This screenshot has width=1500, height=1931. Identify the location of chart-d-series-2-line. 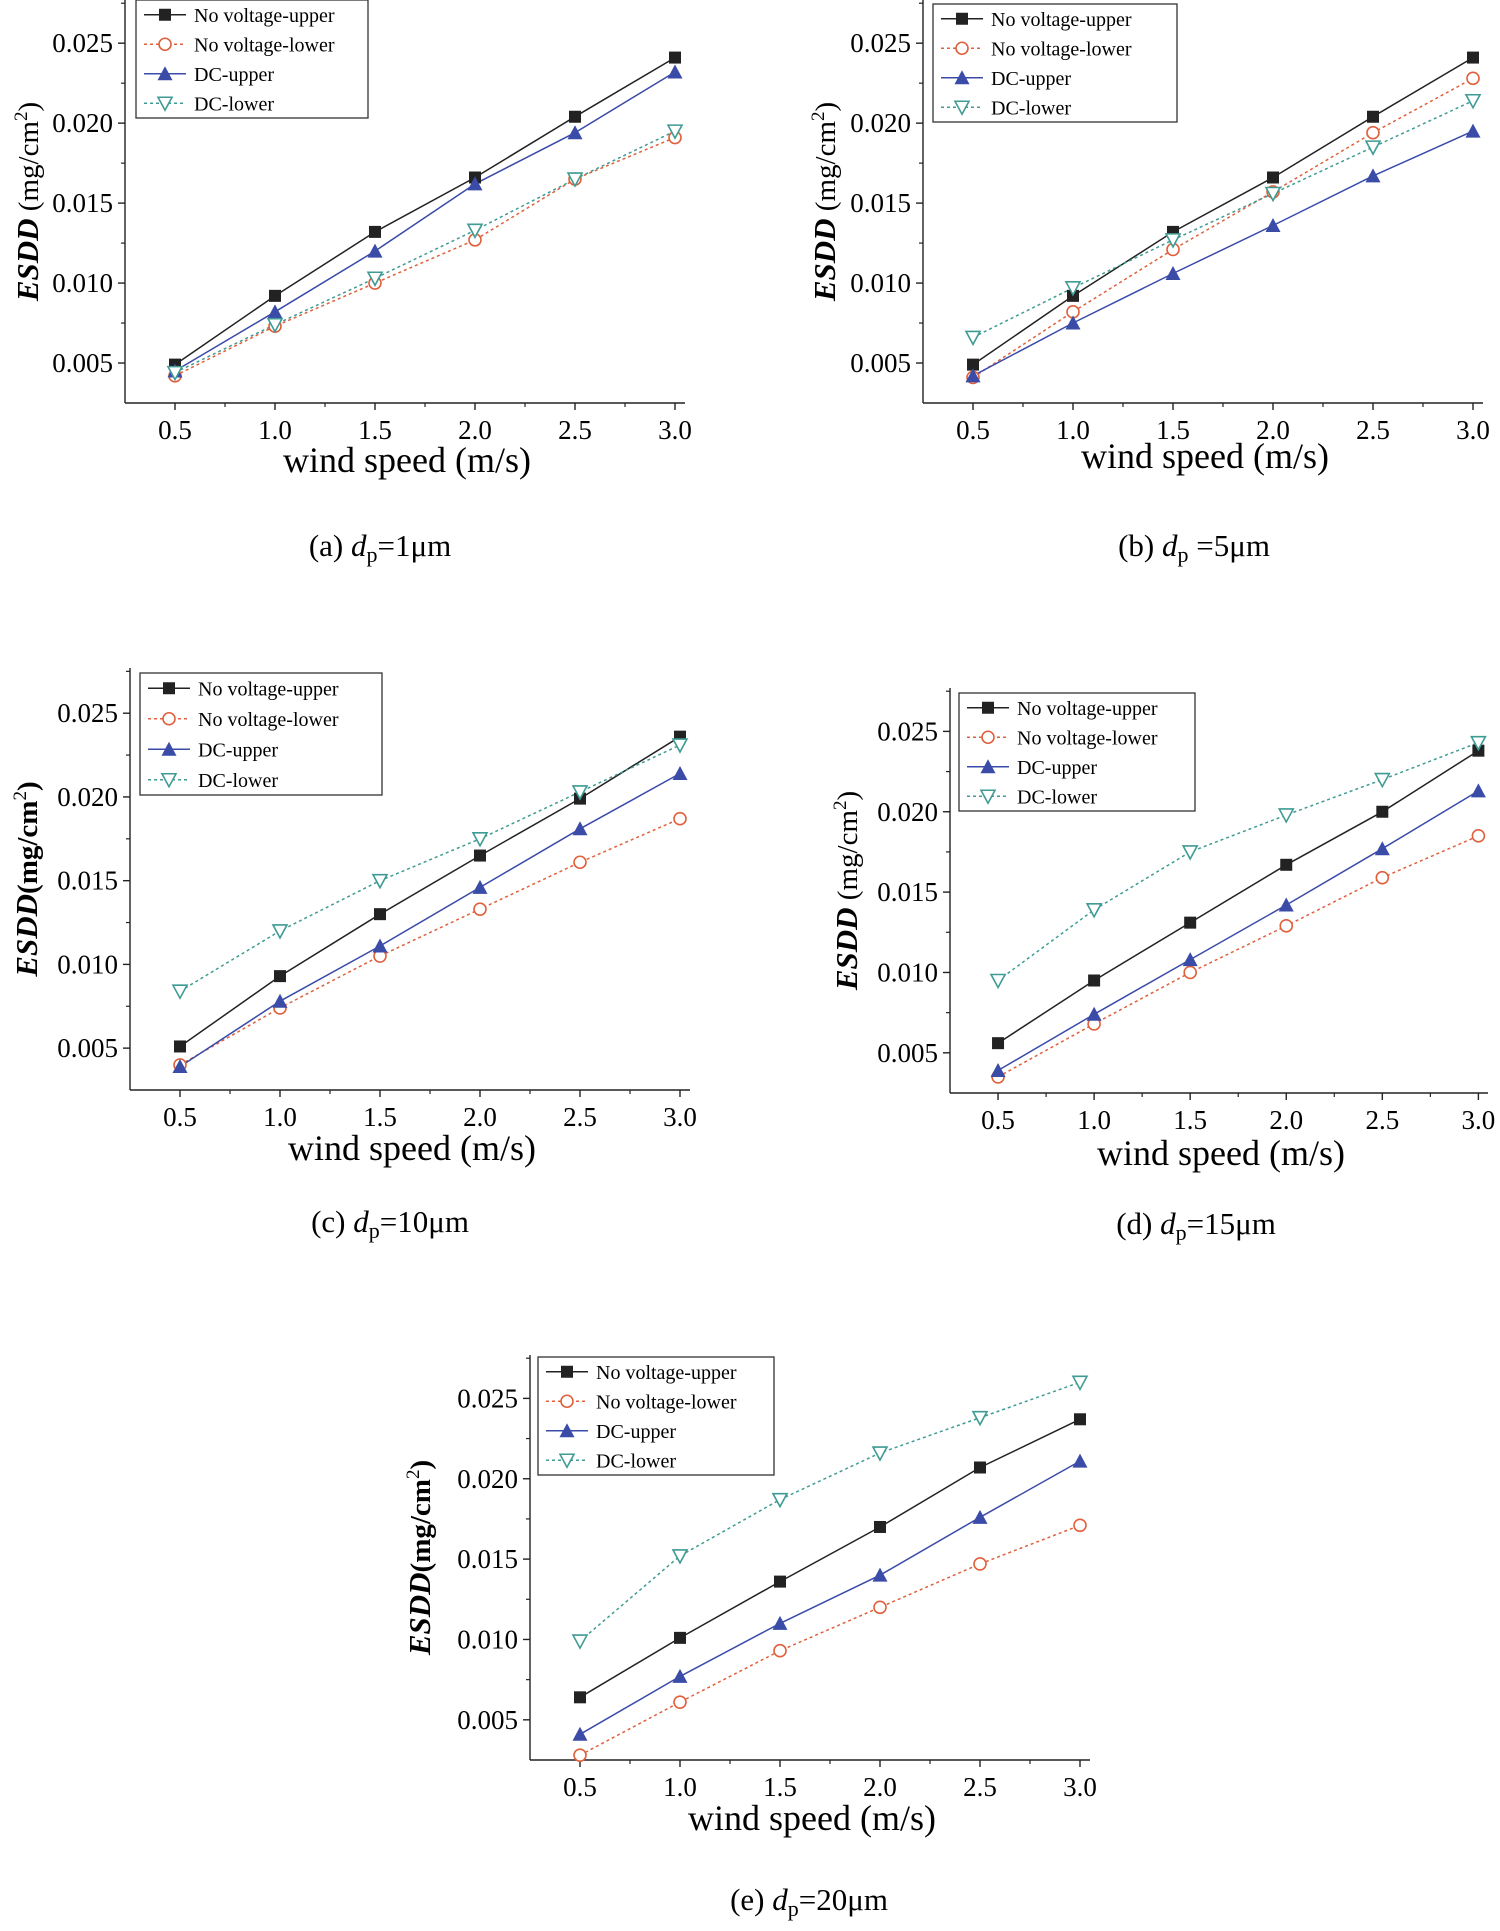
(1238, 931).